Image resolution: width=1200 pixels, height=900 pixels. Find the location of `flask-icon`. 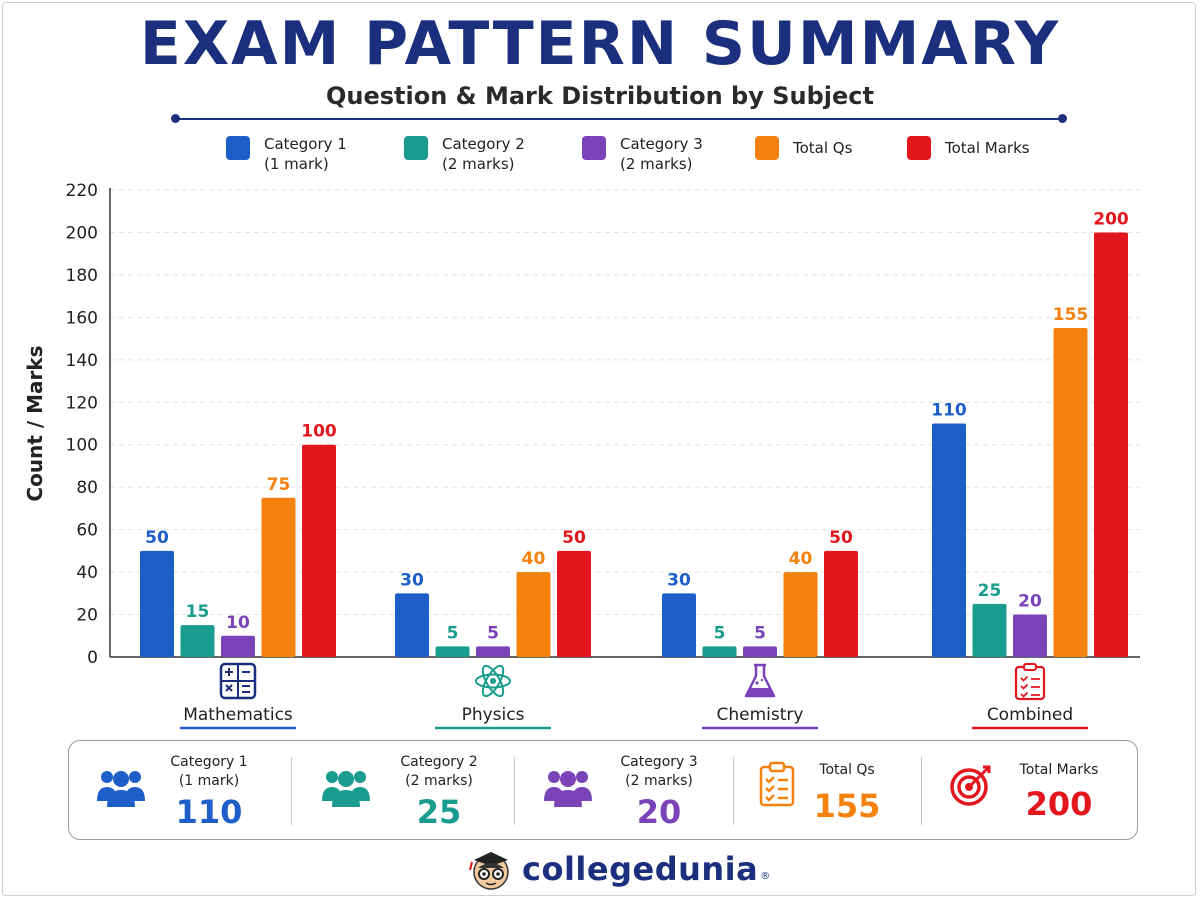

flask-icon is located at coordinates (760, 680).